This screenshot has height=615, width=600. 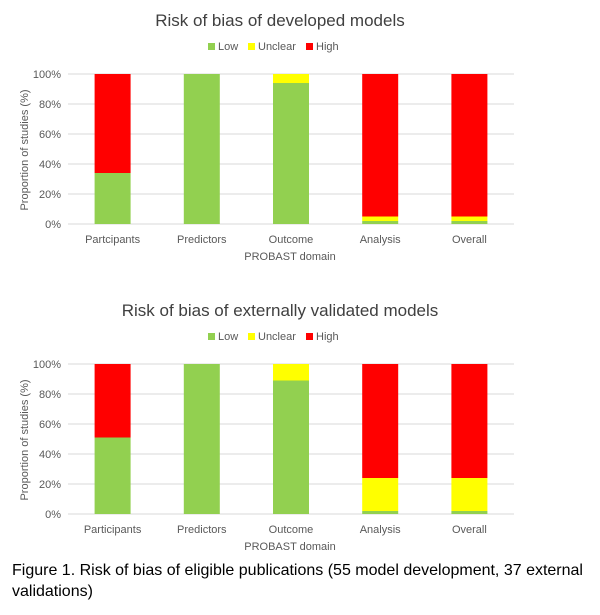 What do you see at coordinates (113, 240) in the screenshot?
I see `x-tick-label: Partcipants` at bounding box center [113, 240].